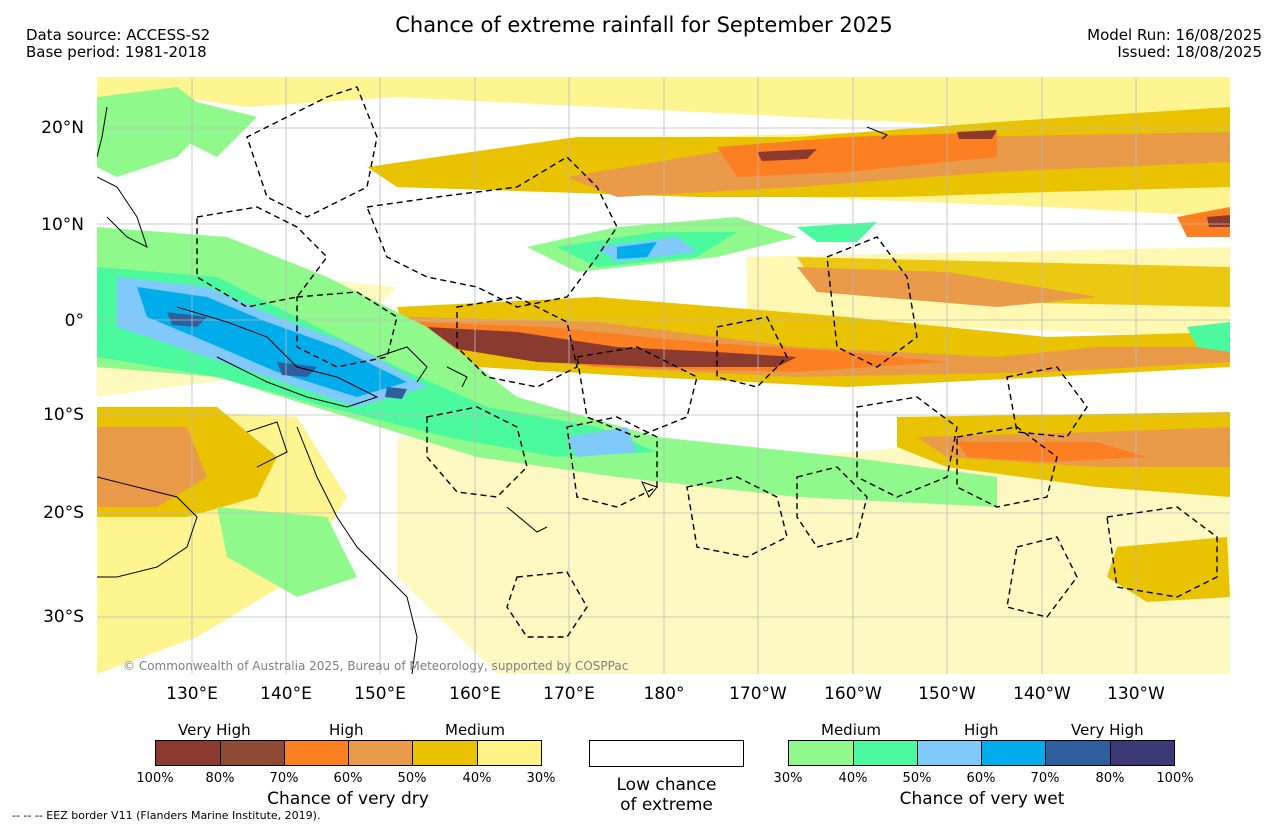 Image resolution: width=1288 pixels, height=827 pixels. What do you see at coordinates (348, 778) in the screenshot?
I see `dry-tick-60: 60%` at bounding box center [348, 778].